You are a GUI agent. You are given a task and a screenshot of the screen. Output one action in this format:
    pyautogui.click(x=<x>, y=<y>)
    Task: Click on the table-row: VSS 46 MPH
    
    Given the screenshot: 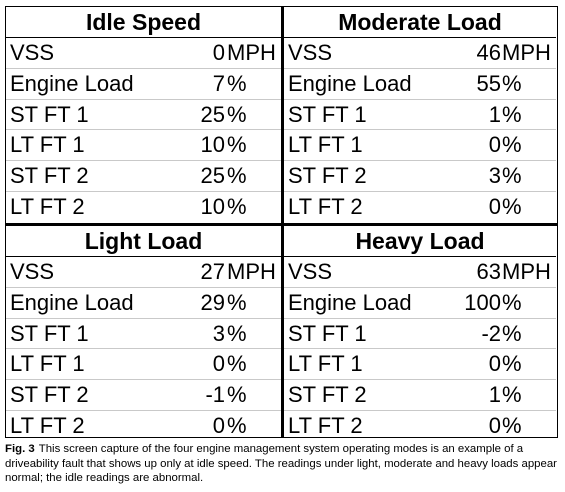 What is the action you would take?
    pyautogui.click(x=420, y=53)
    